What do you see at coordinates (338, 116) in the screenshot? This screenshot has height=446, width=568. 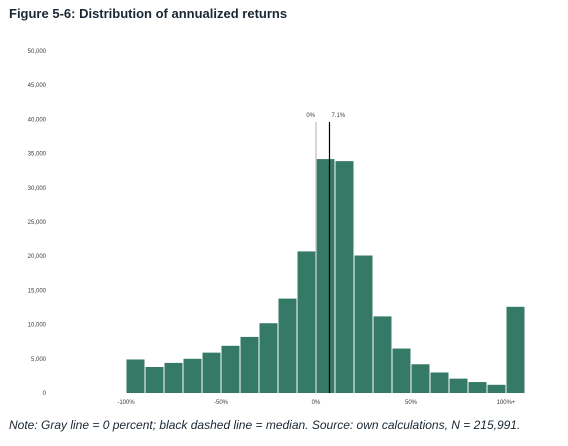 I see `median-line-label: 7.1%` at bounding box center [338, 116].